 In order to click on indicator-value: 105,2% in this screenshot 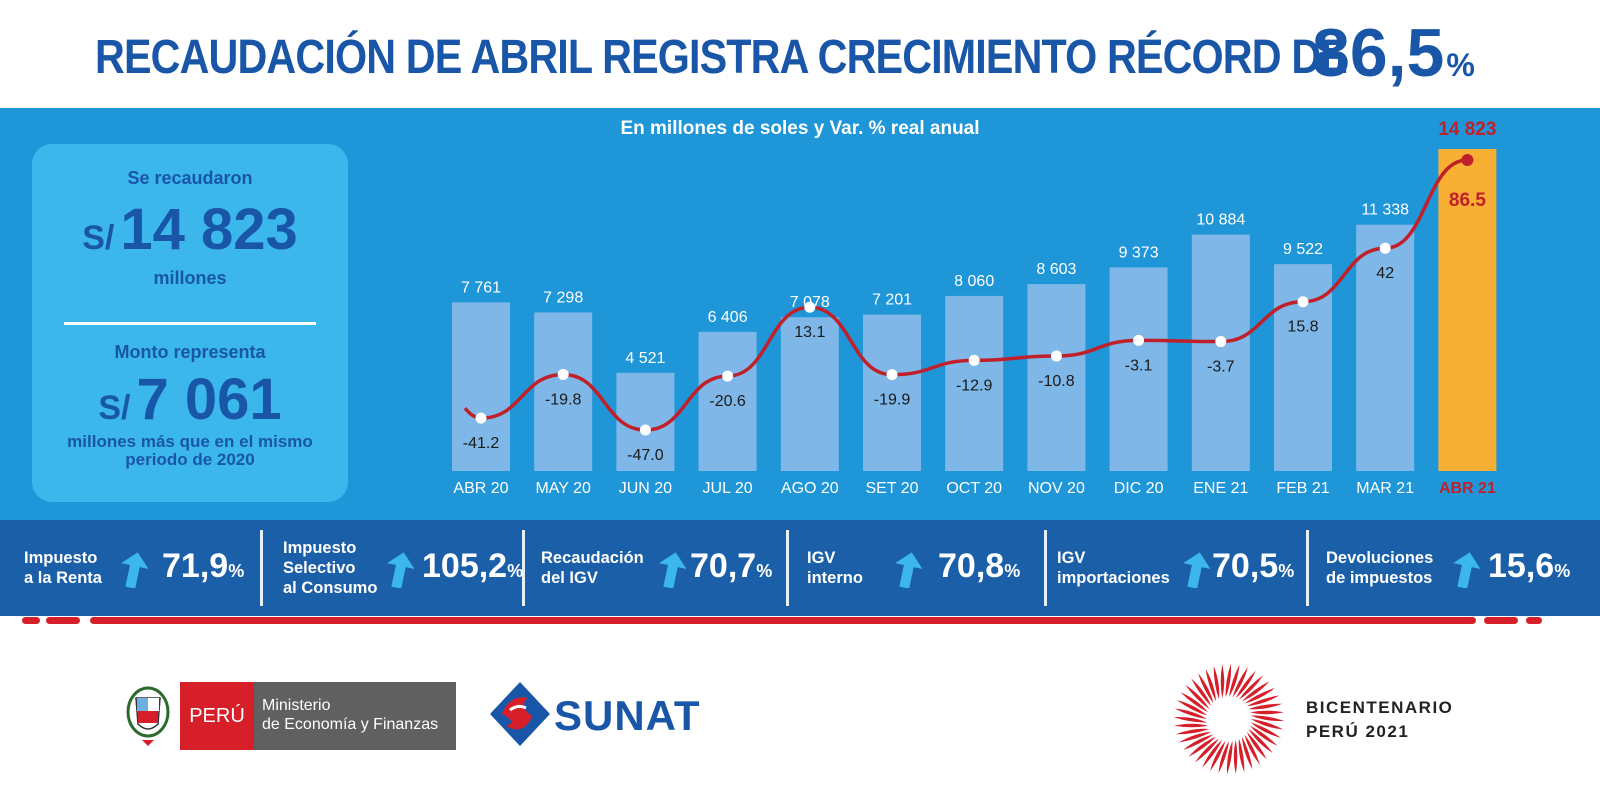, I will do `click(472, 566)`.